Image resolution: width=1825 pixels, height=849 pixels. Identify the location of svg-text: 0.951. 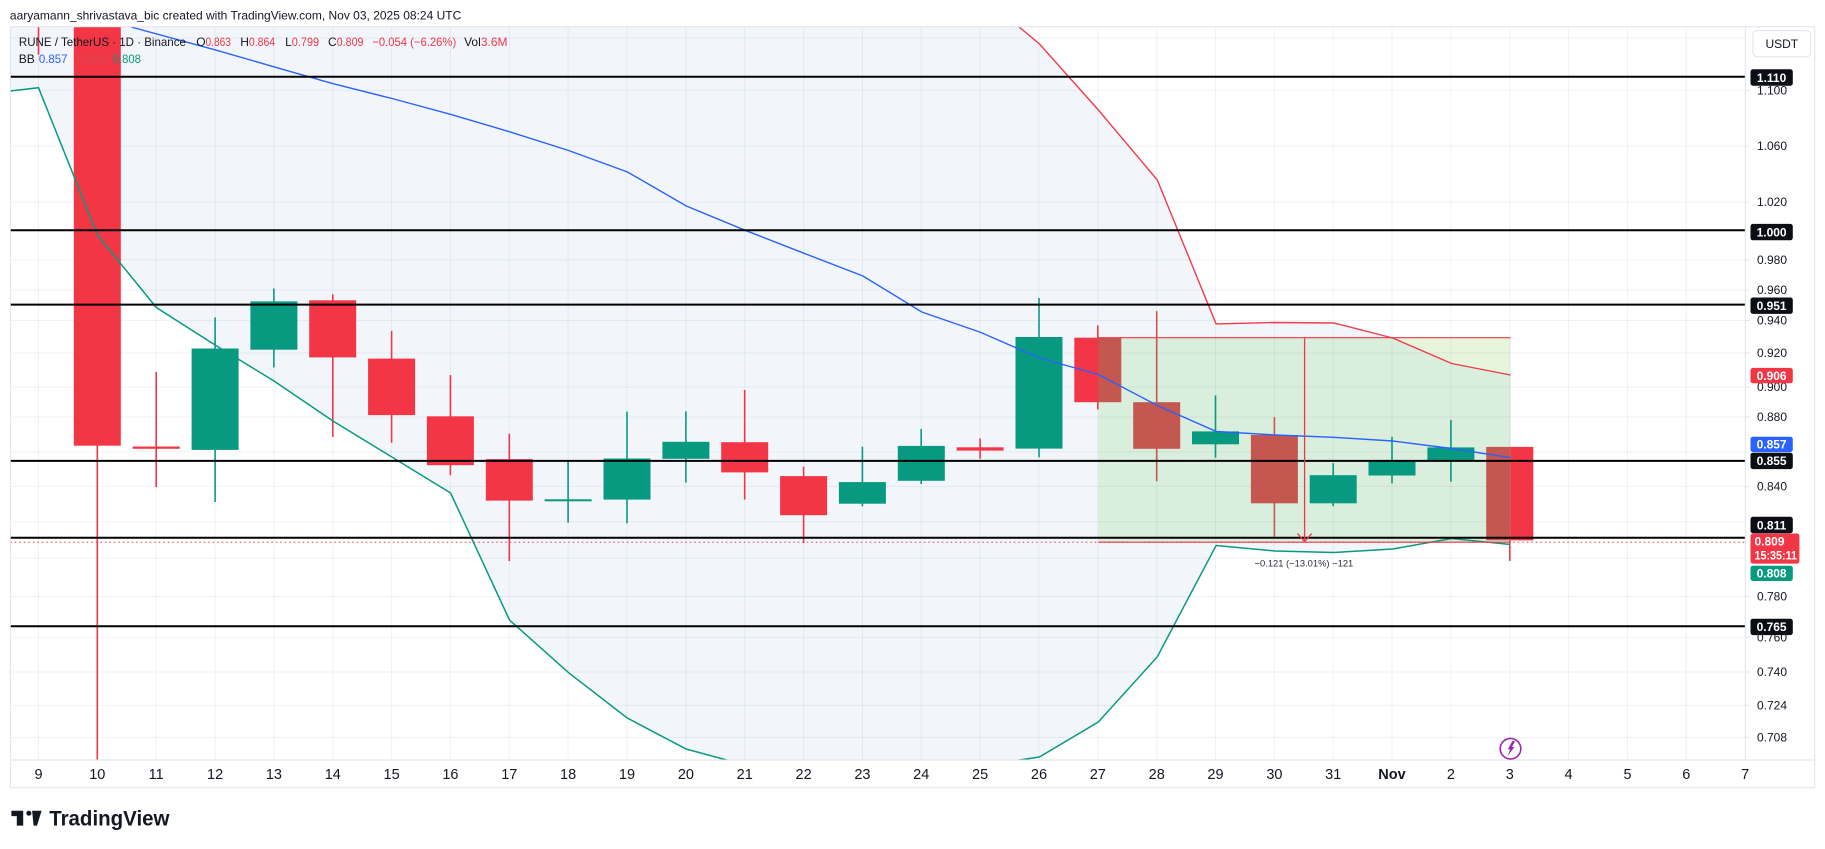
(1772, 306).